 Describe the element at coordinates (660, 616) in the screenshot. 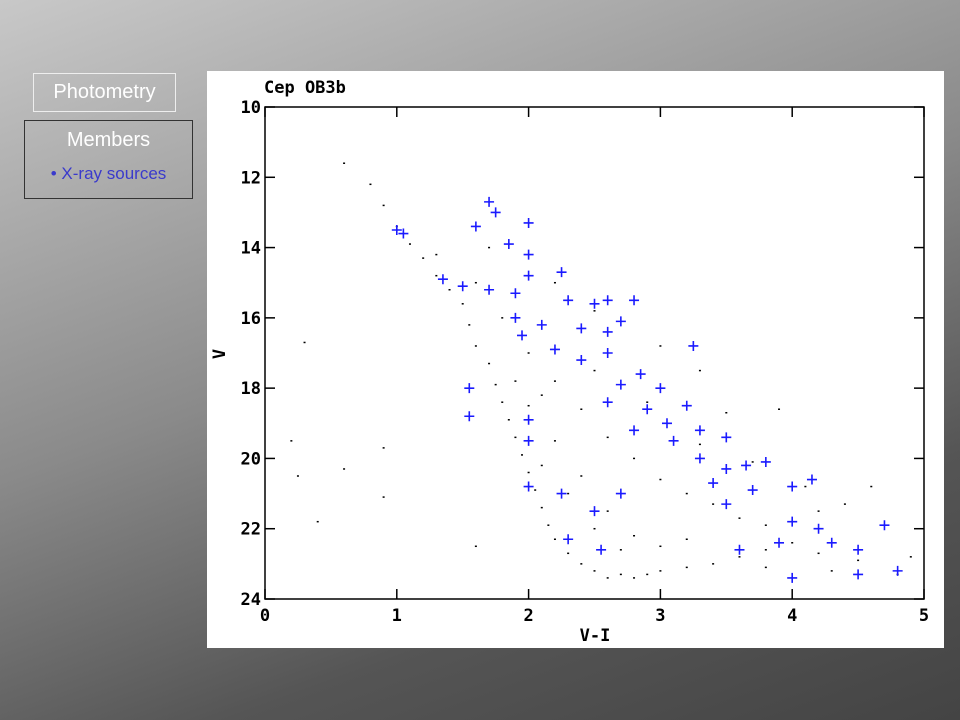

I see `x-tick-label: 3` at that location.